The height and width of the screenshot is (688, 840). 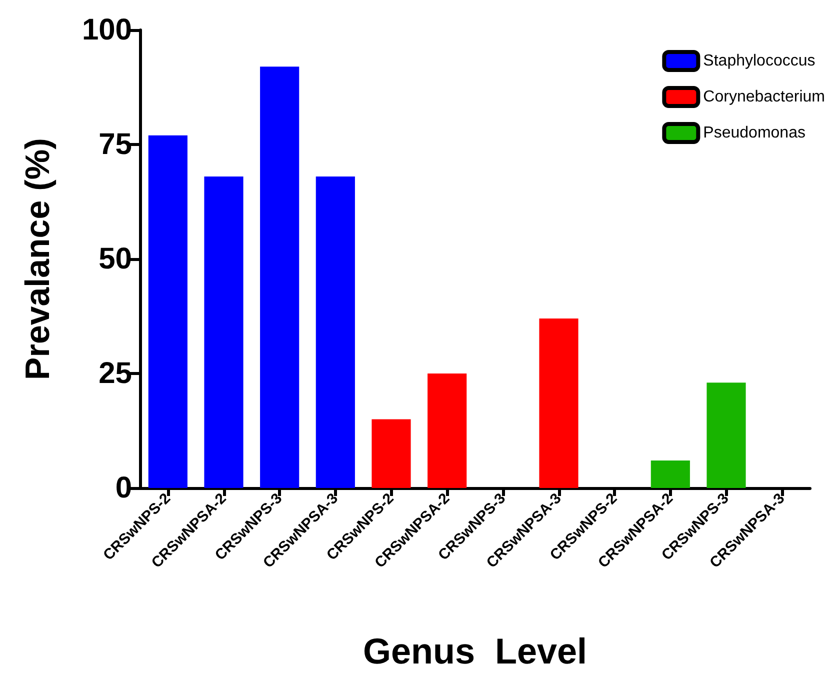 What do you see at coordinates (107, 30) in the screenshot?
I see `y-tick-label: 100` at bounding box center [107, 30].